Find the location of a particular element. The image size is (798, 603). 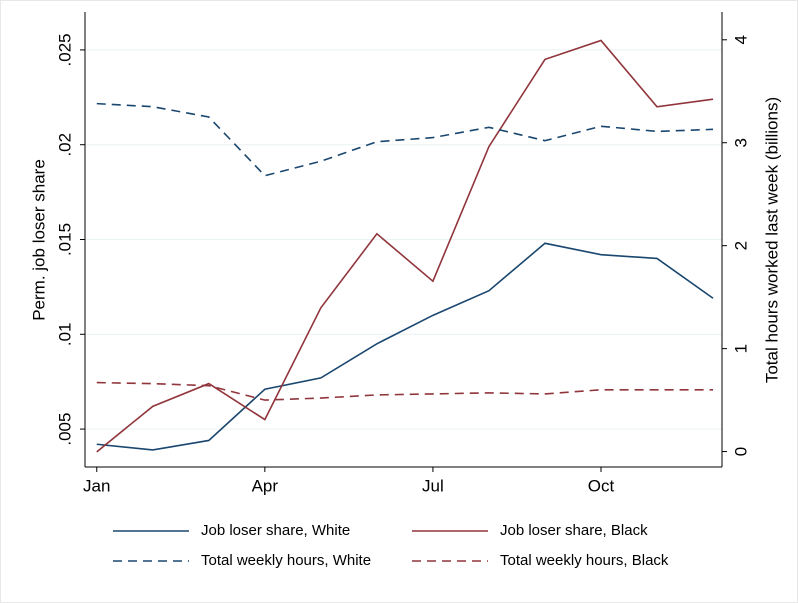

x-tick-label: Oct is located at coordinates (601, 485).